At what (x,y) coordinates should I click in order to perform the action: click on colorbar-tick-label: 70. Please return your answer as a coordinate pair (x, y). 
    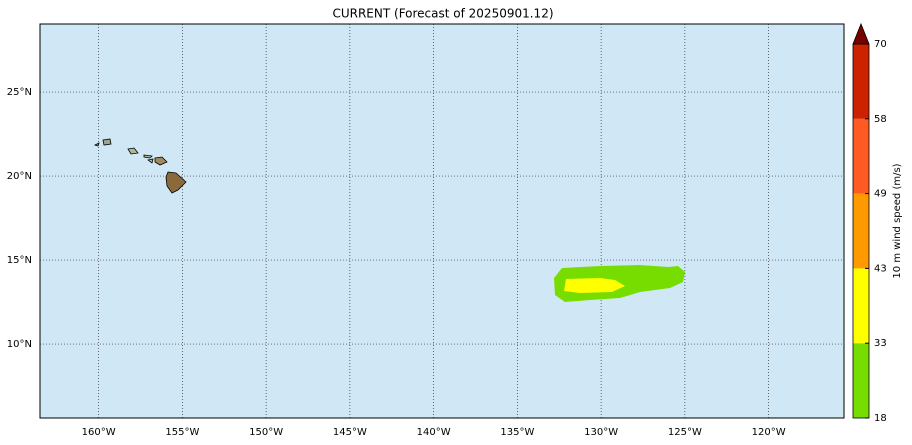
    Looking at the image, I should click on (880, 44).